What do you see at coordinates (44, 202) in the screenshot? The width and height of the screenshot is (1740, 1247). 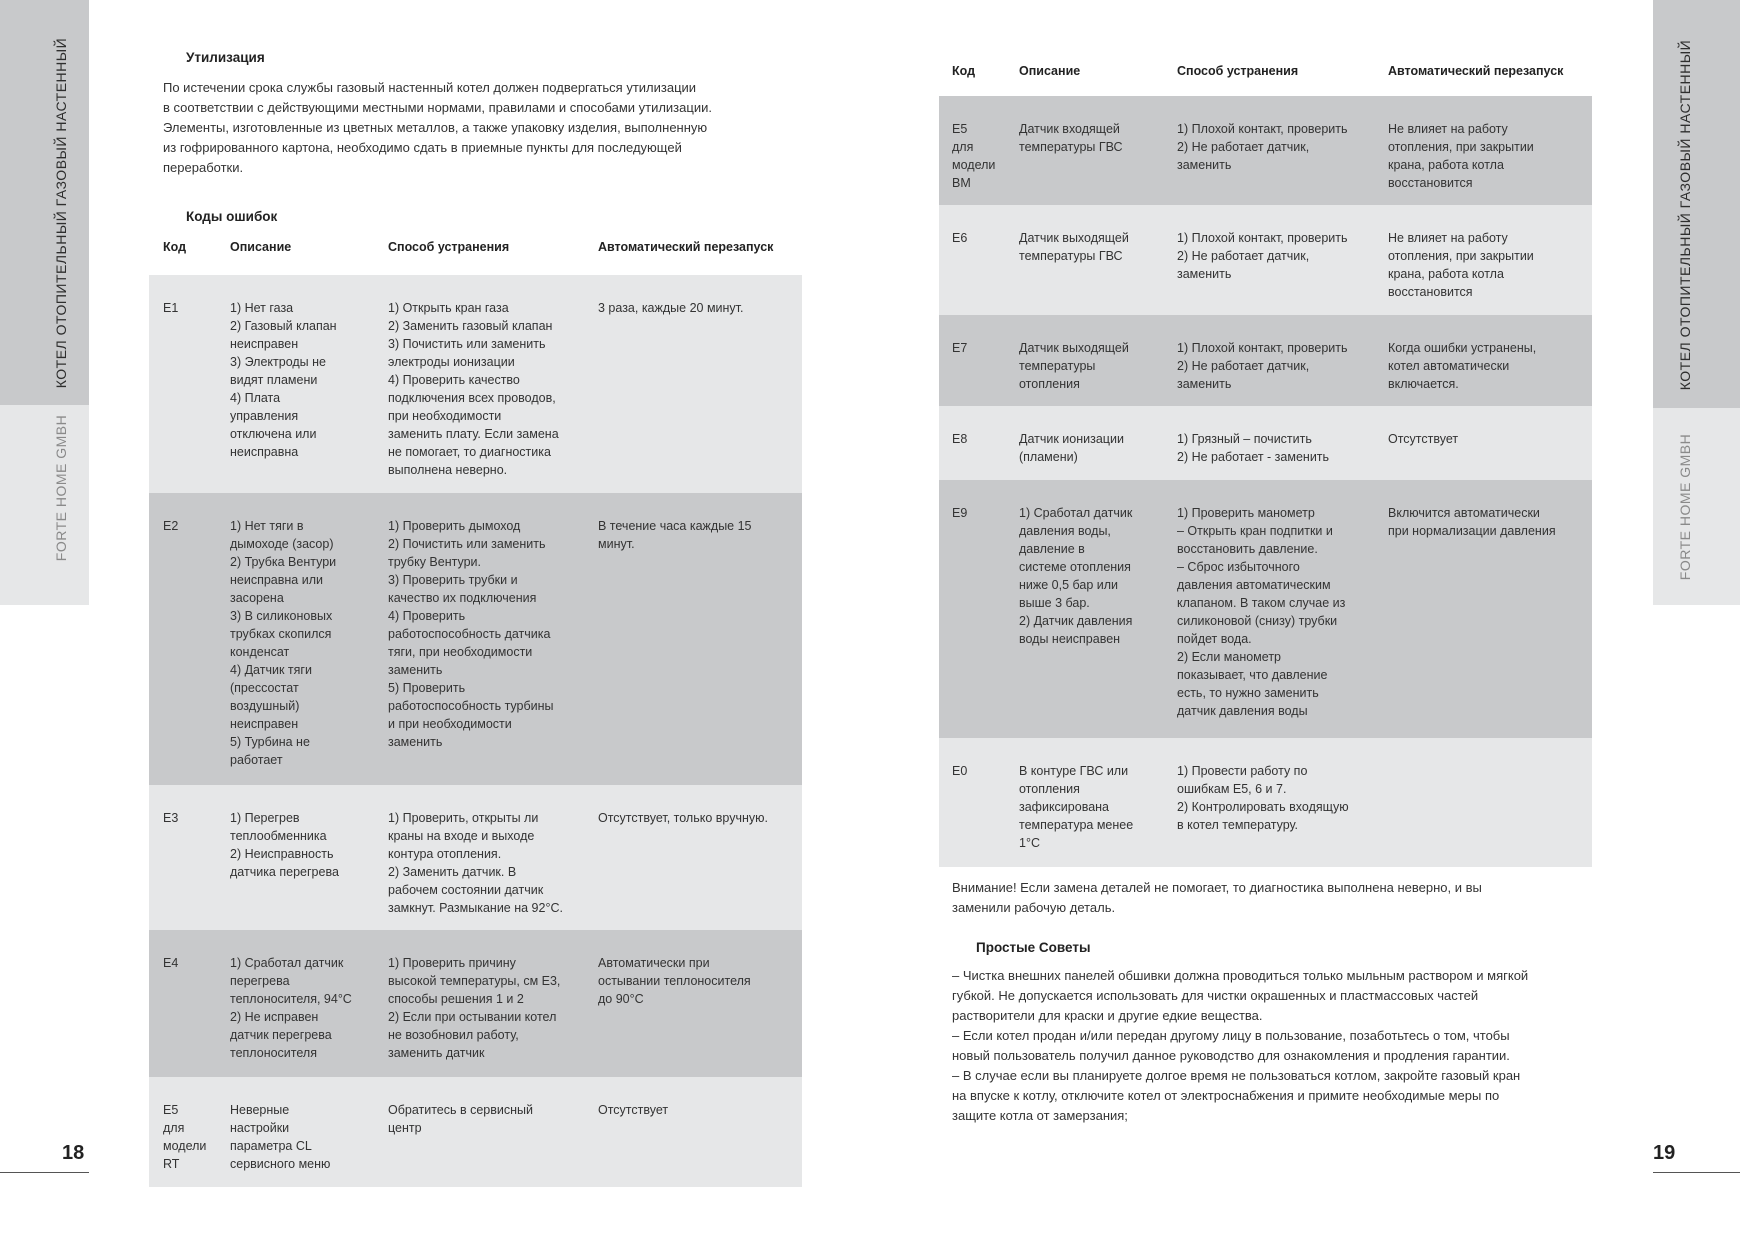 I see `left-sidebar-title-band` at bounding box center [44, 202].